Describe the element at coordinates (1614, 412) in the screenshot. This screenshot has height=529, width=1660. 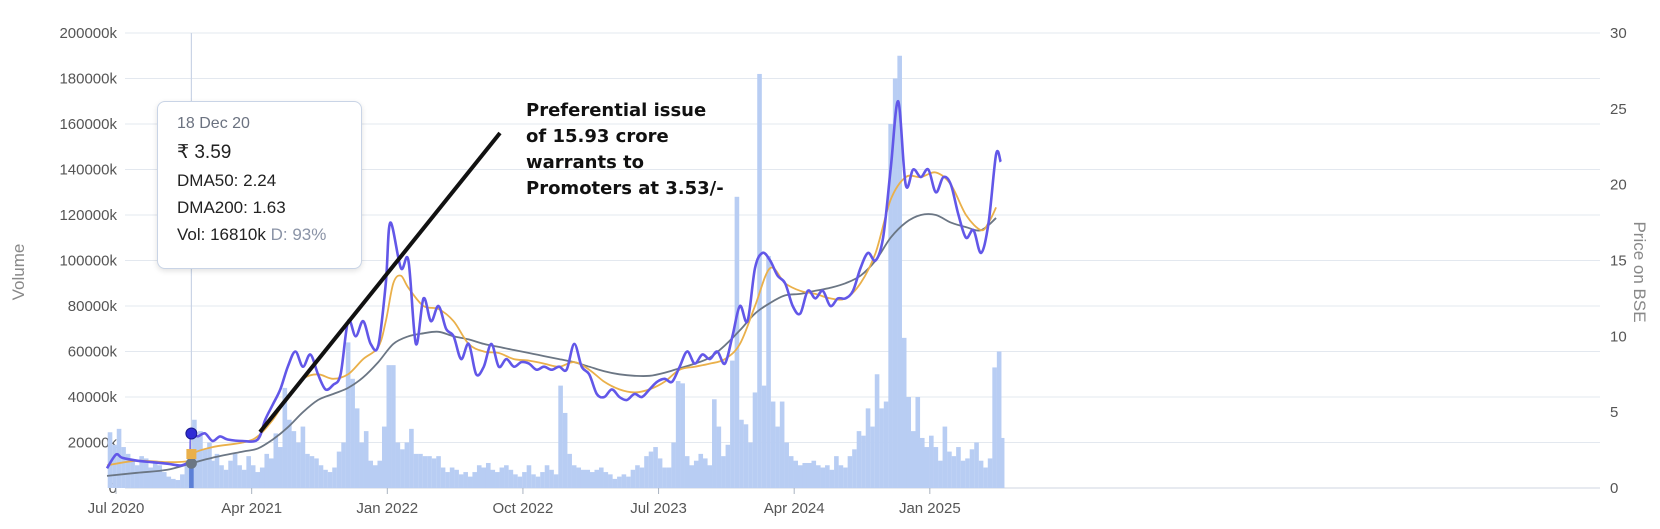
I see `price-tick-label: 5` at that location.